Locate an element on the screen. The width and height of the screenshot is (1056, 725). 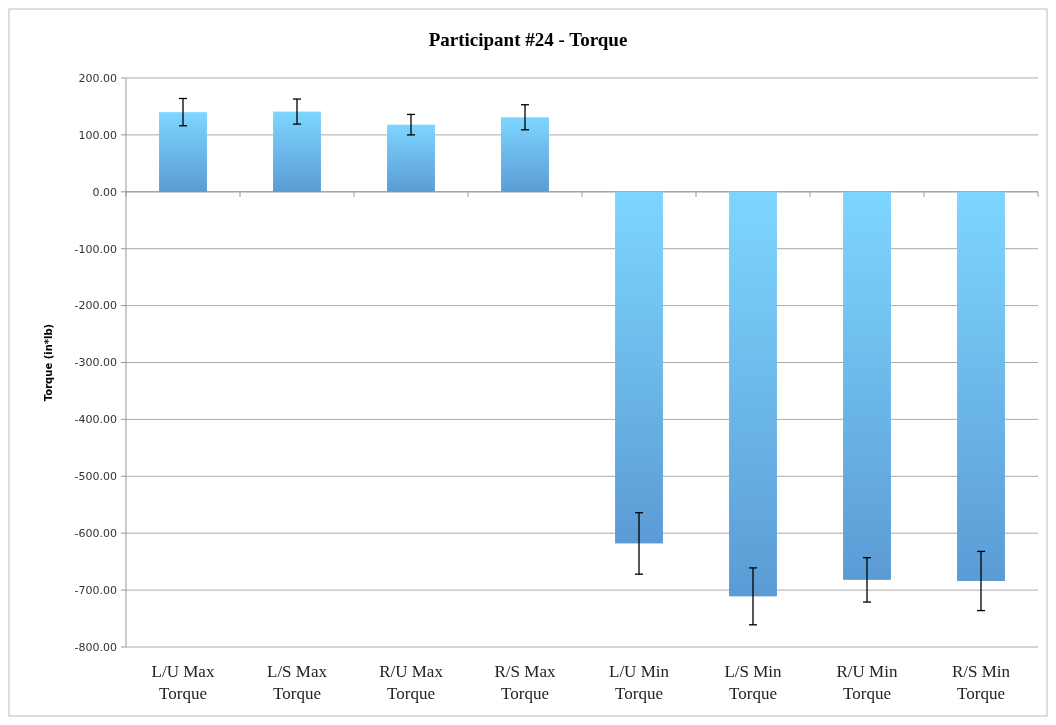
chart-title: Participant #24 - Torque is located at coordinates (528, 39).